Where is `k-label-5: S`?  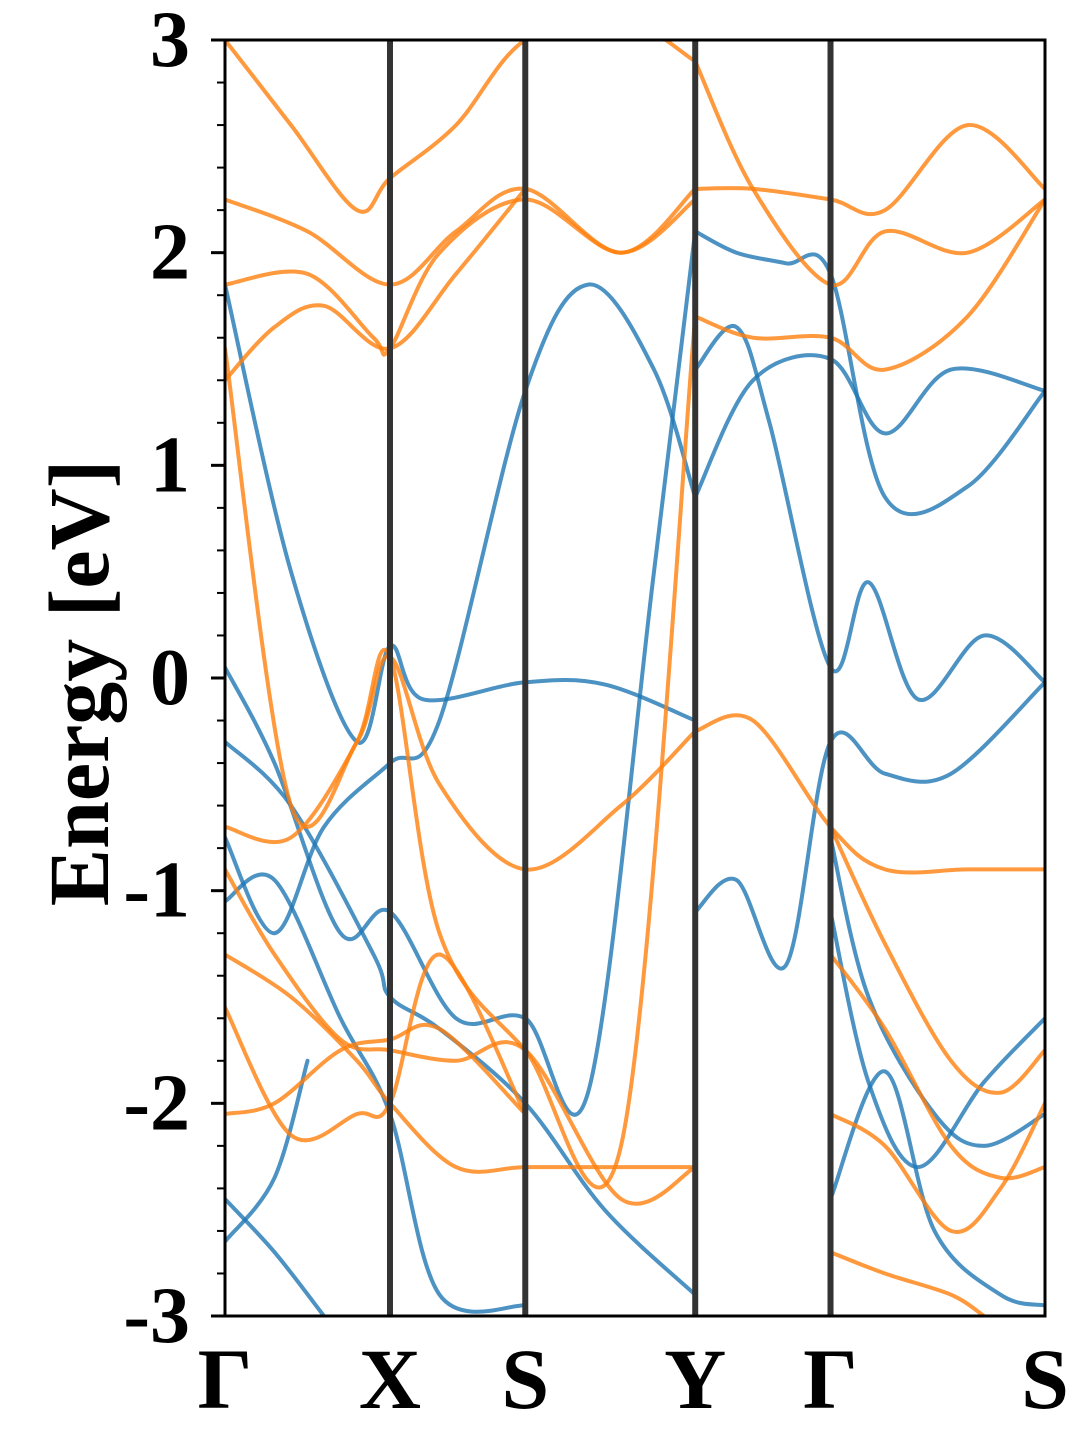 k-label-5: S is located at coordinates (1045, 1379).